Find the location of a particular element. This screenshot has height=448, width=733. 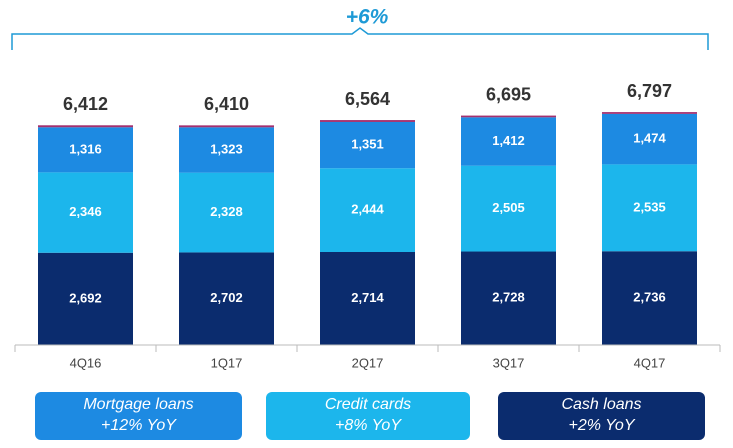

x-tick-label: 4Q17 is located at coordinates (650, 362).